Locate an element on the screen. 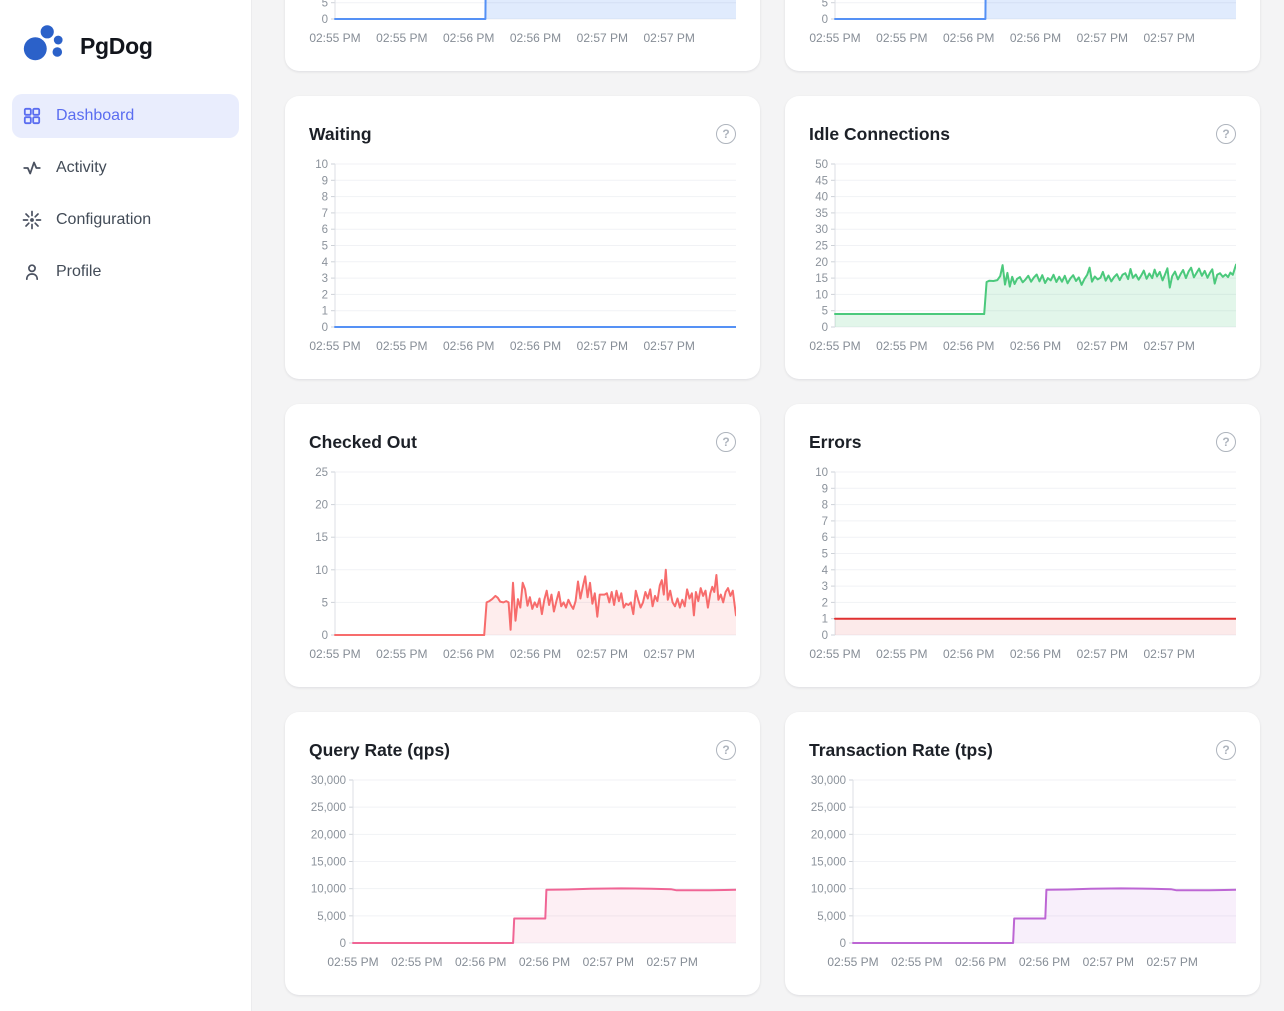  activity-icon is located at coordinates (32, 168).